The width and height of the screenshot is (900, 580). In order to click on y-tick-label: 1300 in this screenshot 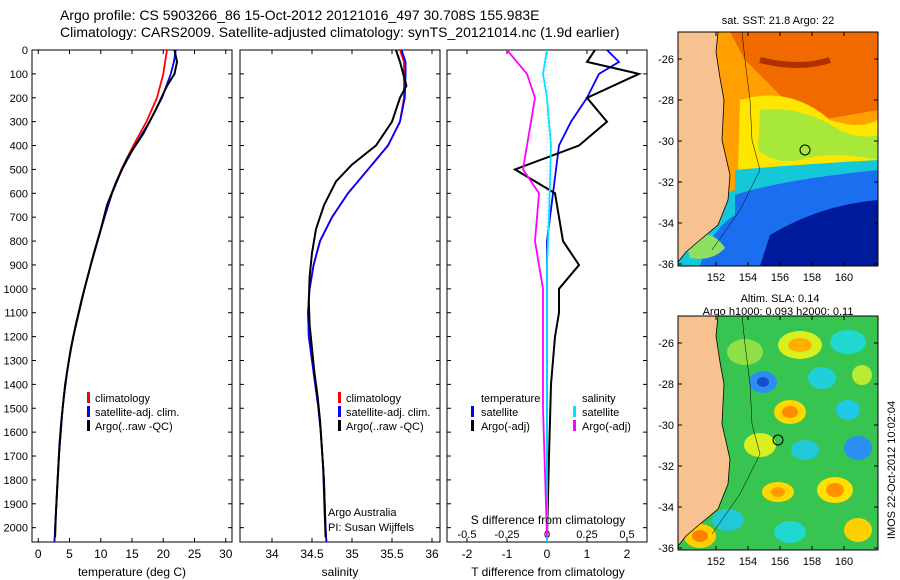, I will do `click(16, 361)`.